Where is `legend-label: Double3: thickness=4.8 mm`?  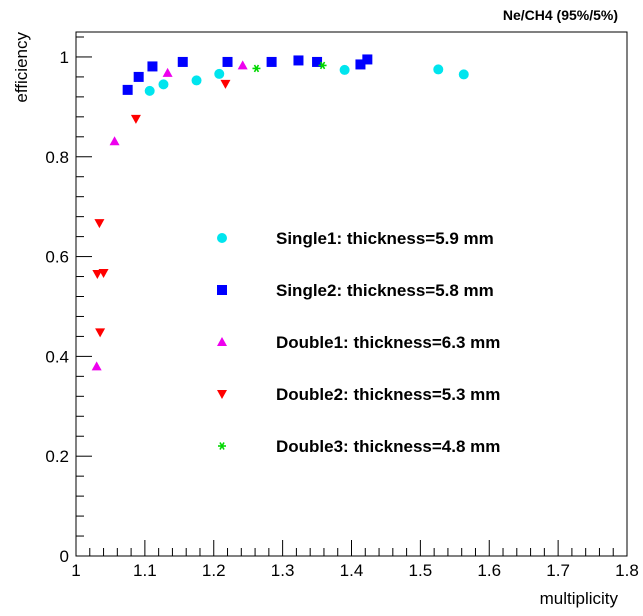 legend-label: Double3: thickness=4.8 mm is located at coordinates (388, 446).